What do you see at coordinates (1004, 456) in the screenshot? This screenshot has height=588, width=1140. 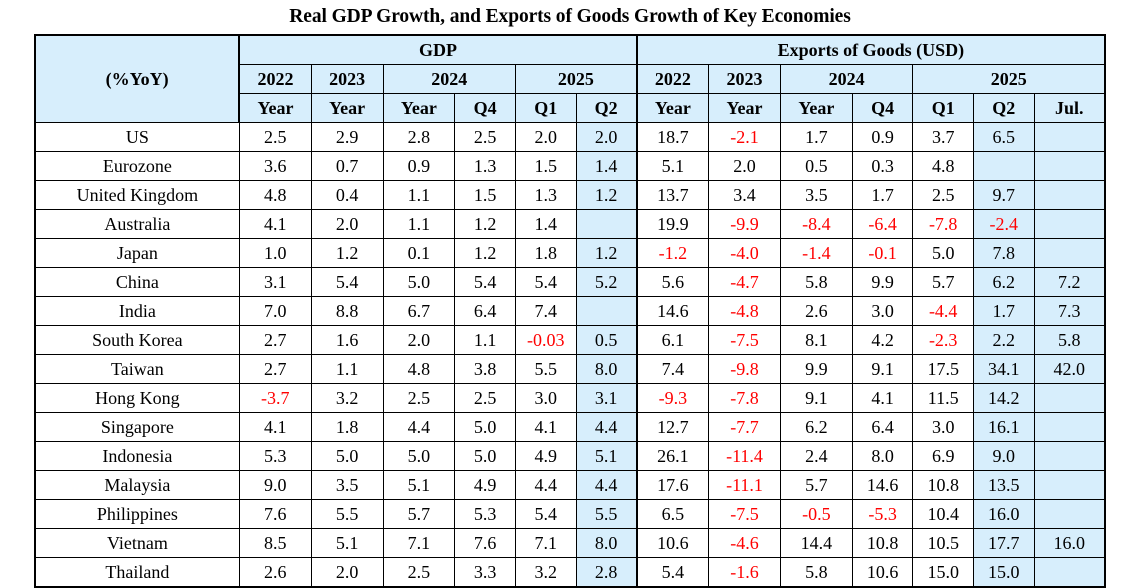 I see `table-cell: 9.0` at bounding box center [1004, 456].